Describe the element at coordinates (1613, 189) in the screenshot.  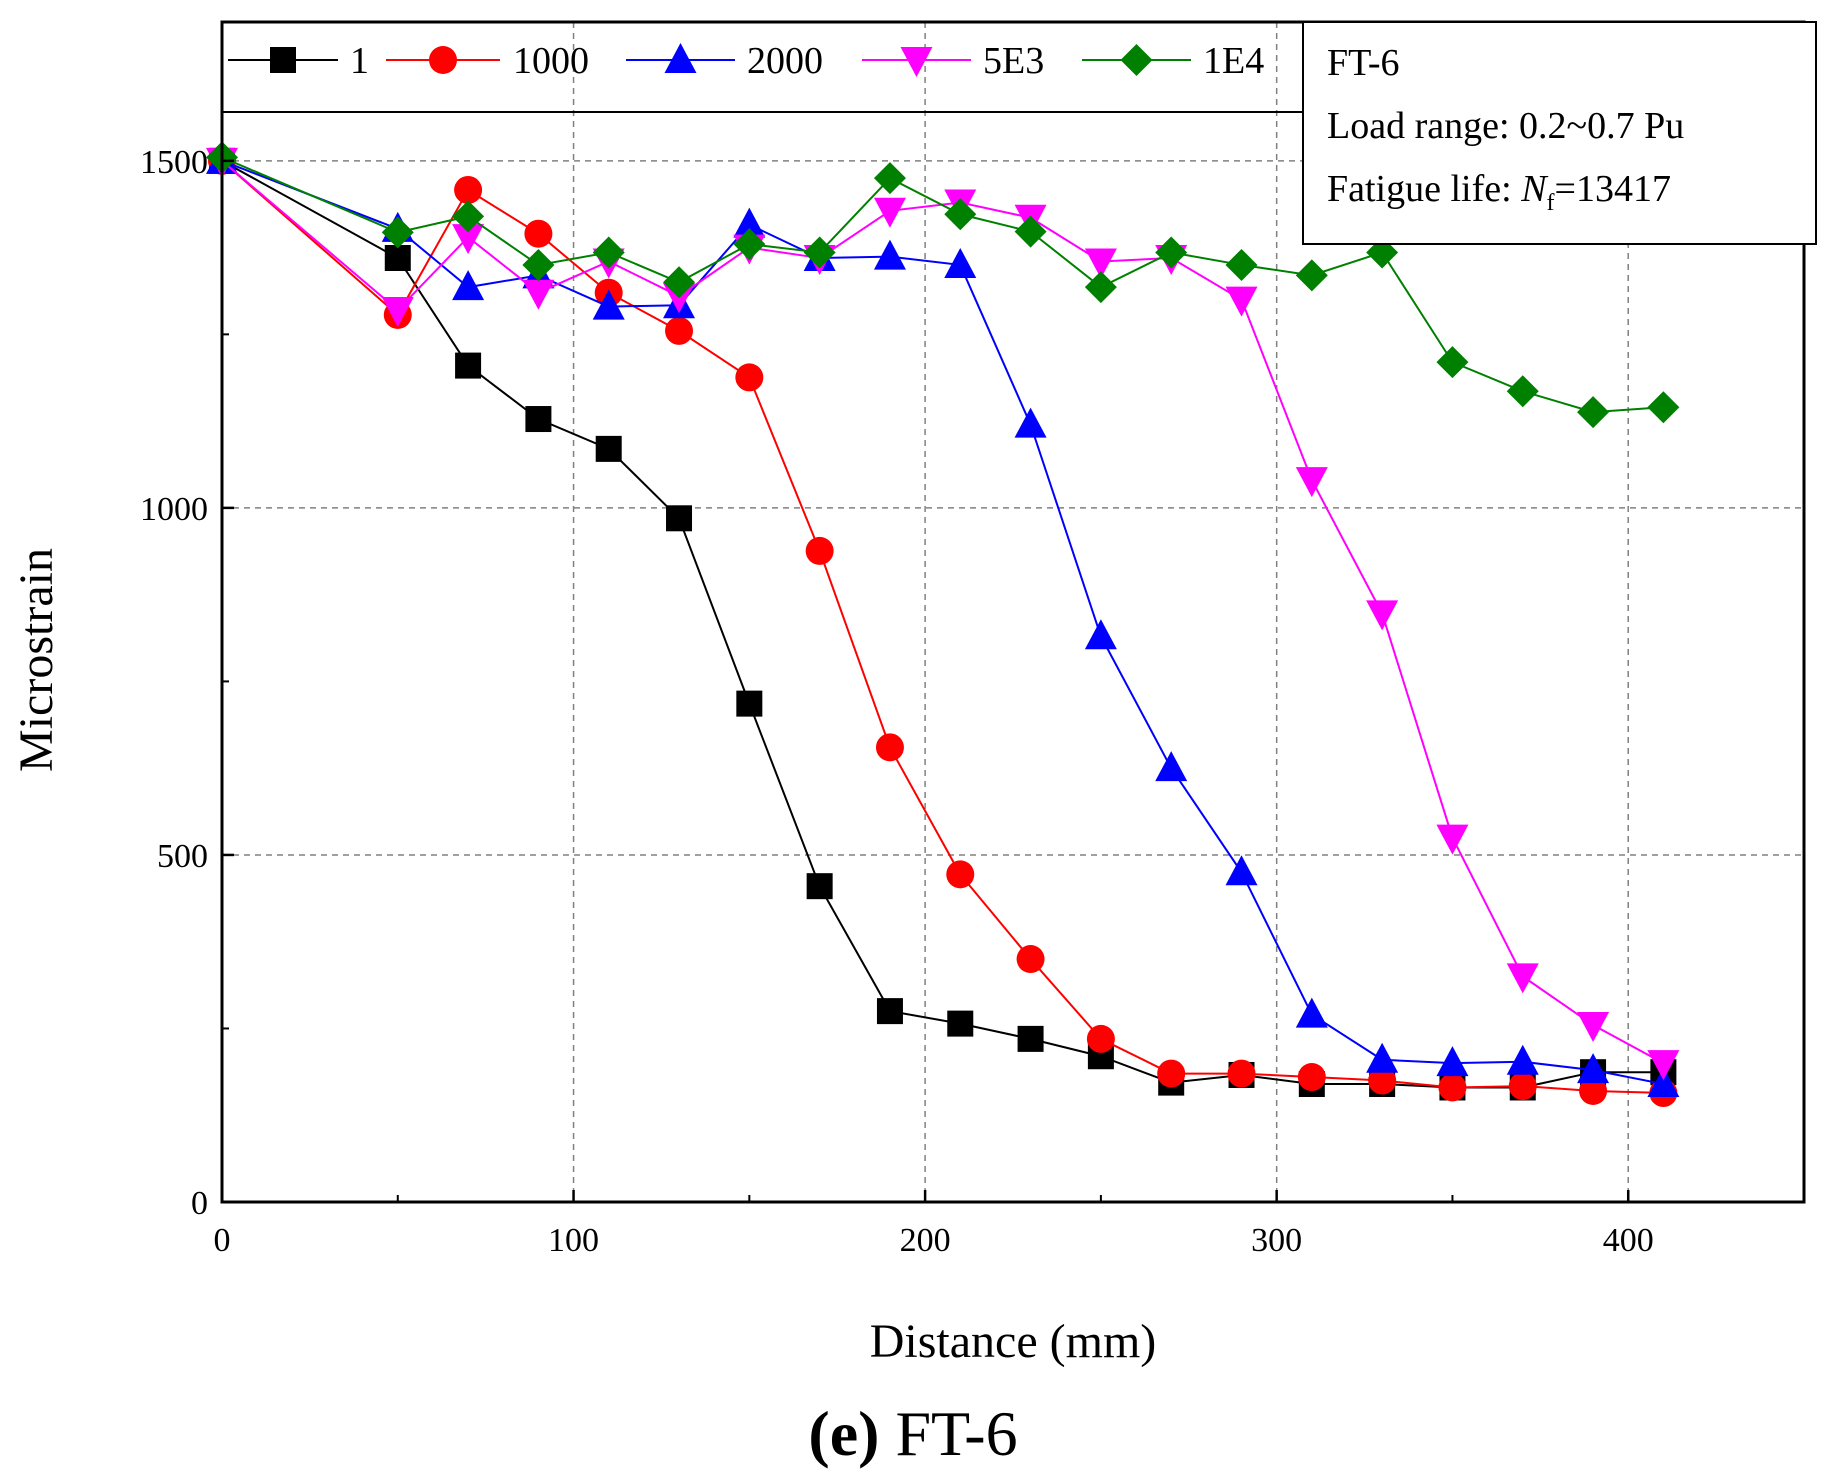
I see `info-nf-value: =13417` at that location.